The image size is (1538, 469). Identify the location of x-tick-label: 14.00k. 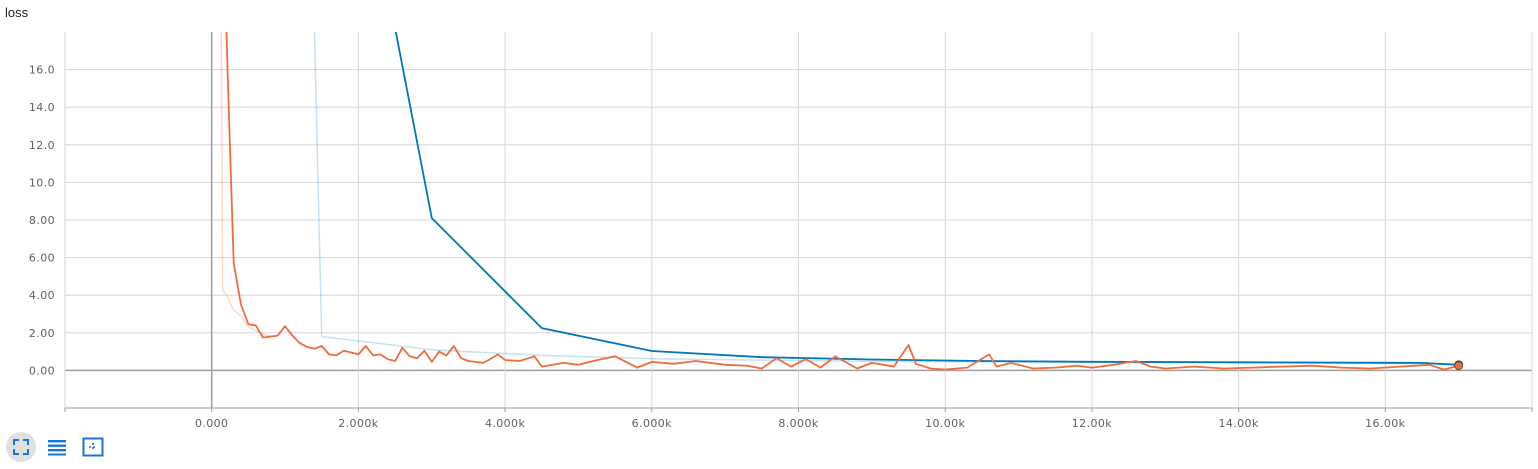
(1238, 423).